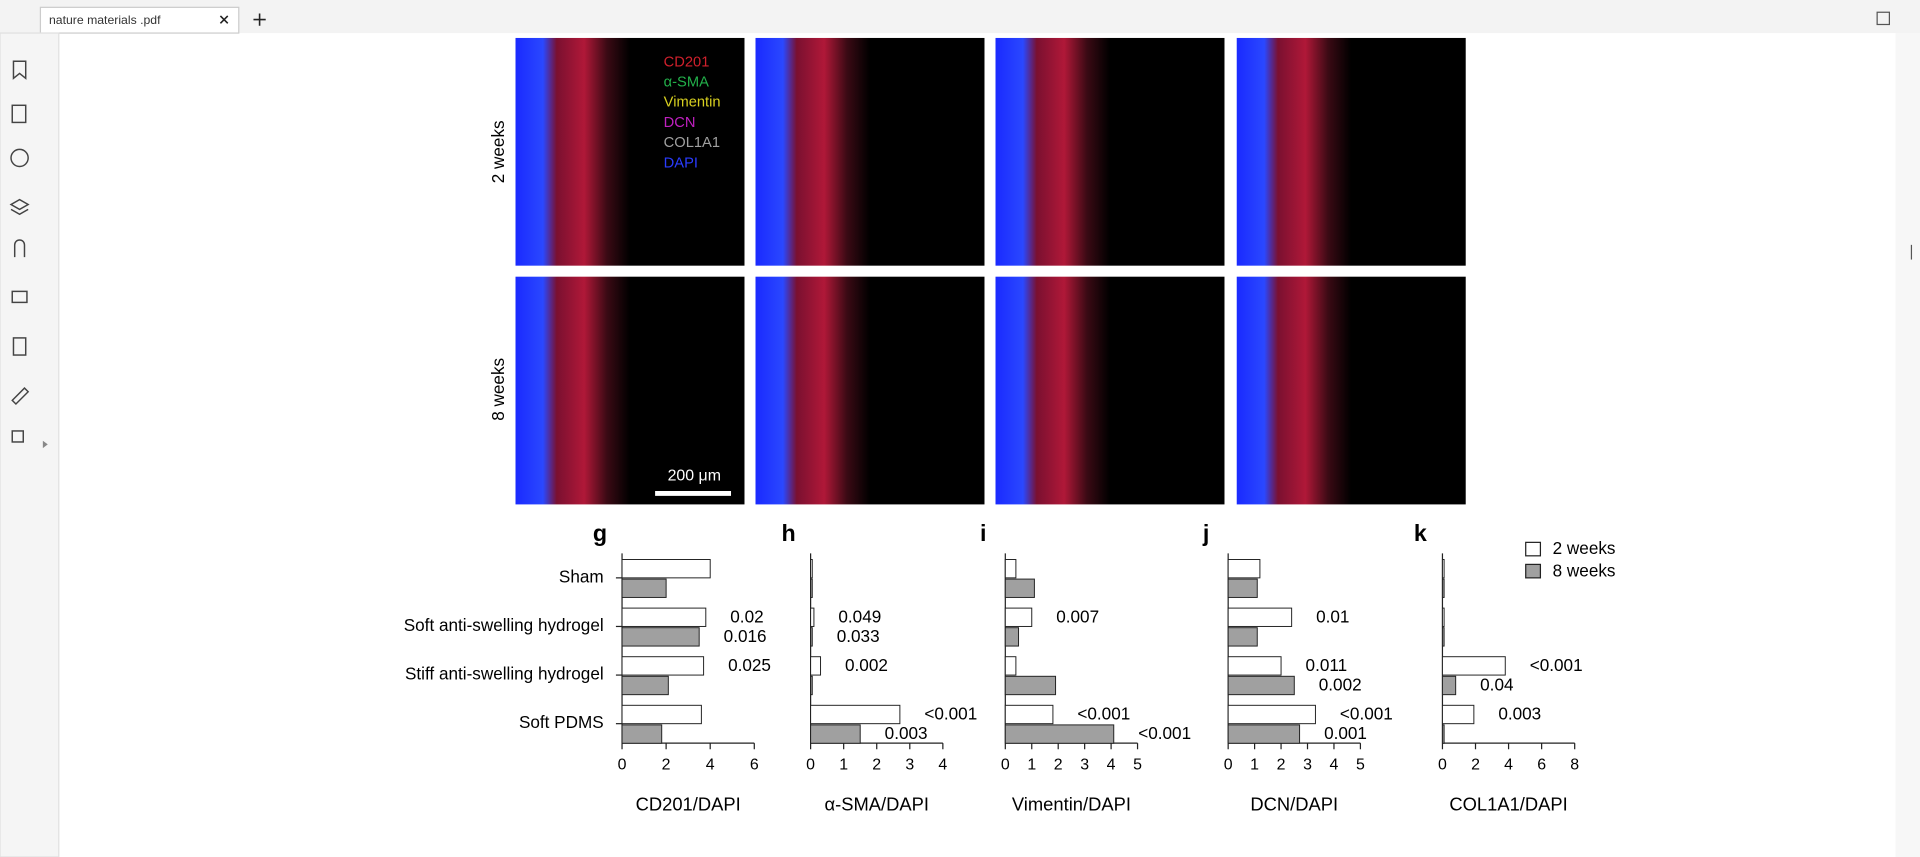  I want to click on p-value: 0.016, so click(745, 636).